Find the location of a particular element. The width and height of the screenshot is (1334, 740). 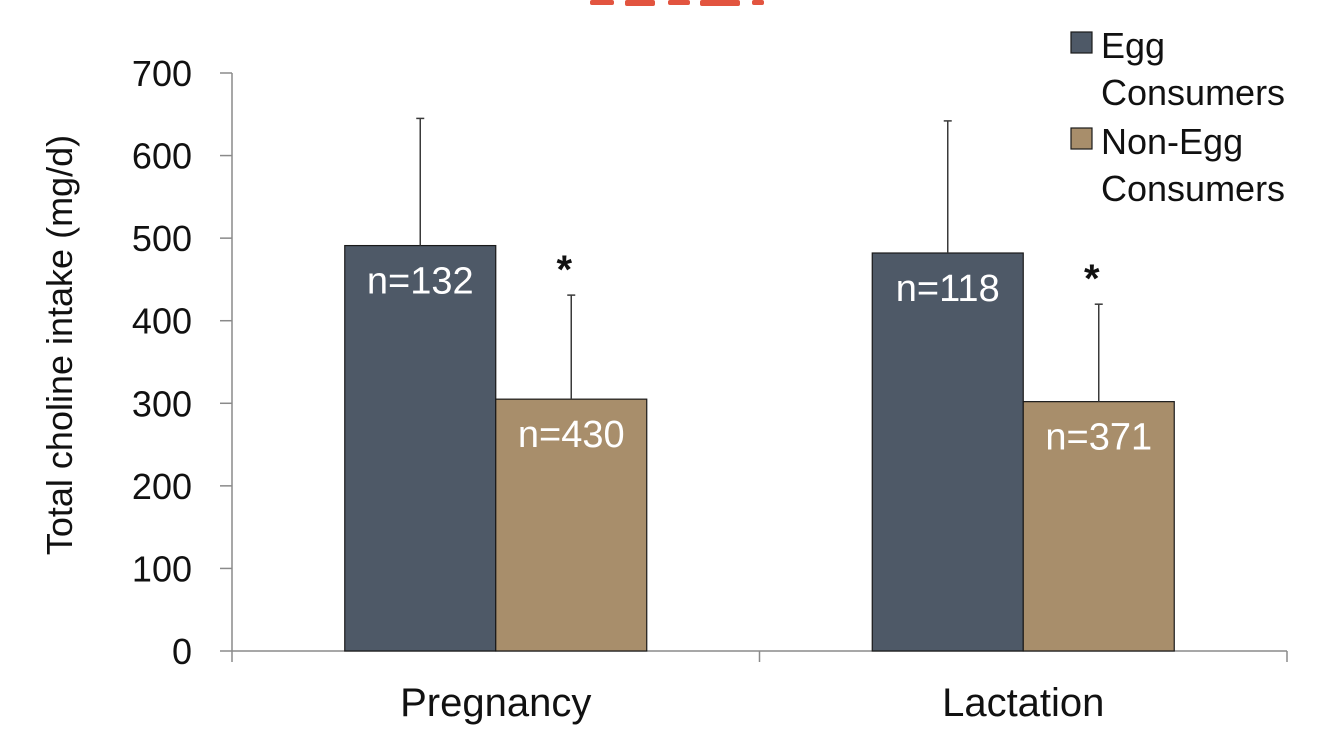

cropped-title-fragment is located at coordinates (677, 3).